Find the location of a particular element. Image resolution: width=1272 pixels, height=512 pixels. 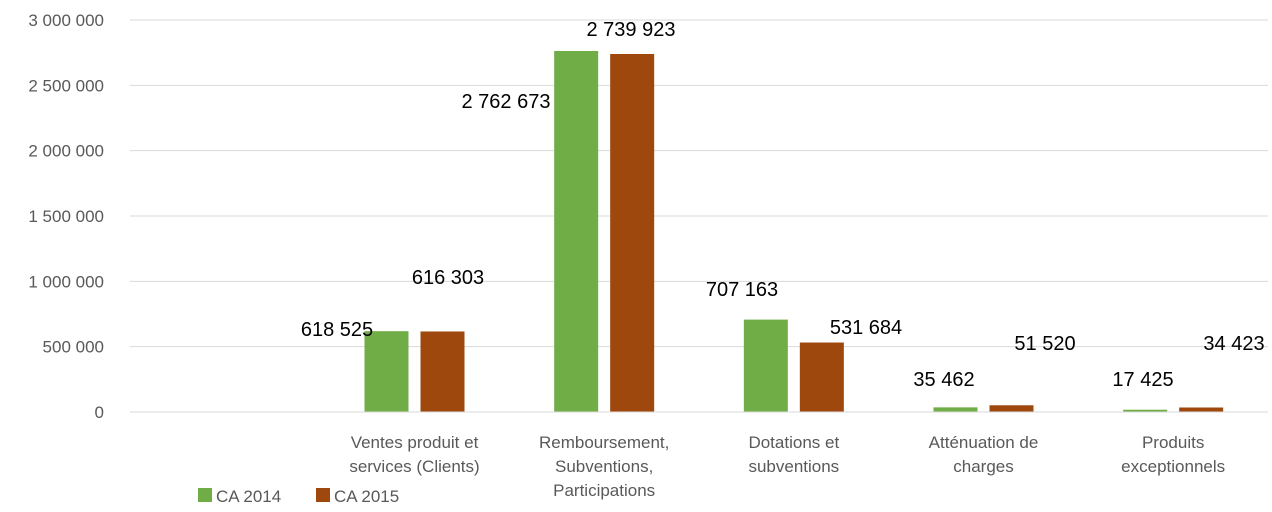

y-tick-label: 2 500 000 is located at coordinates (66, 85).